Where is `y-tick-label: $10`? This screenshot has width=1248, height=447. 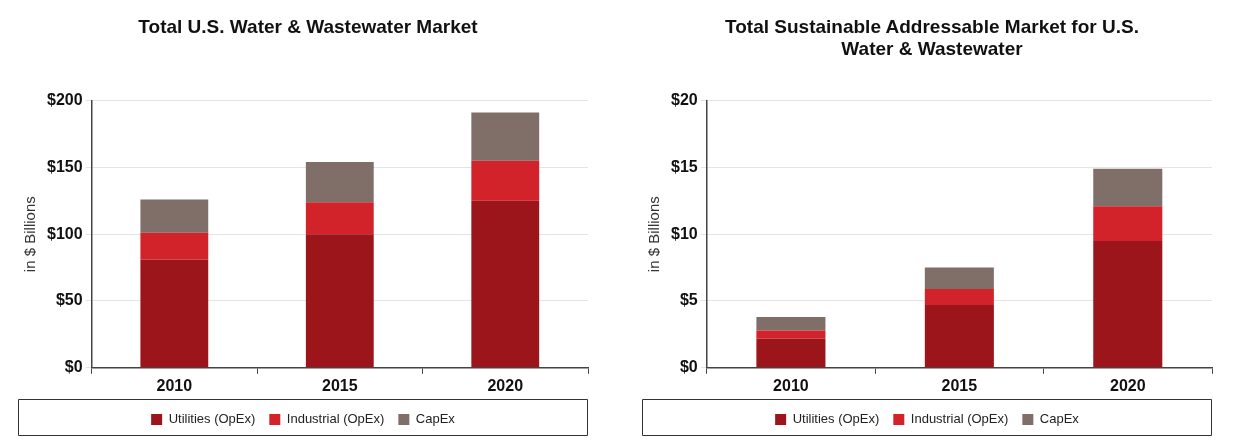
y-tick-label: $10 is located at coordinates (684, 233).